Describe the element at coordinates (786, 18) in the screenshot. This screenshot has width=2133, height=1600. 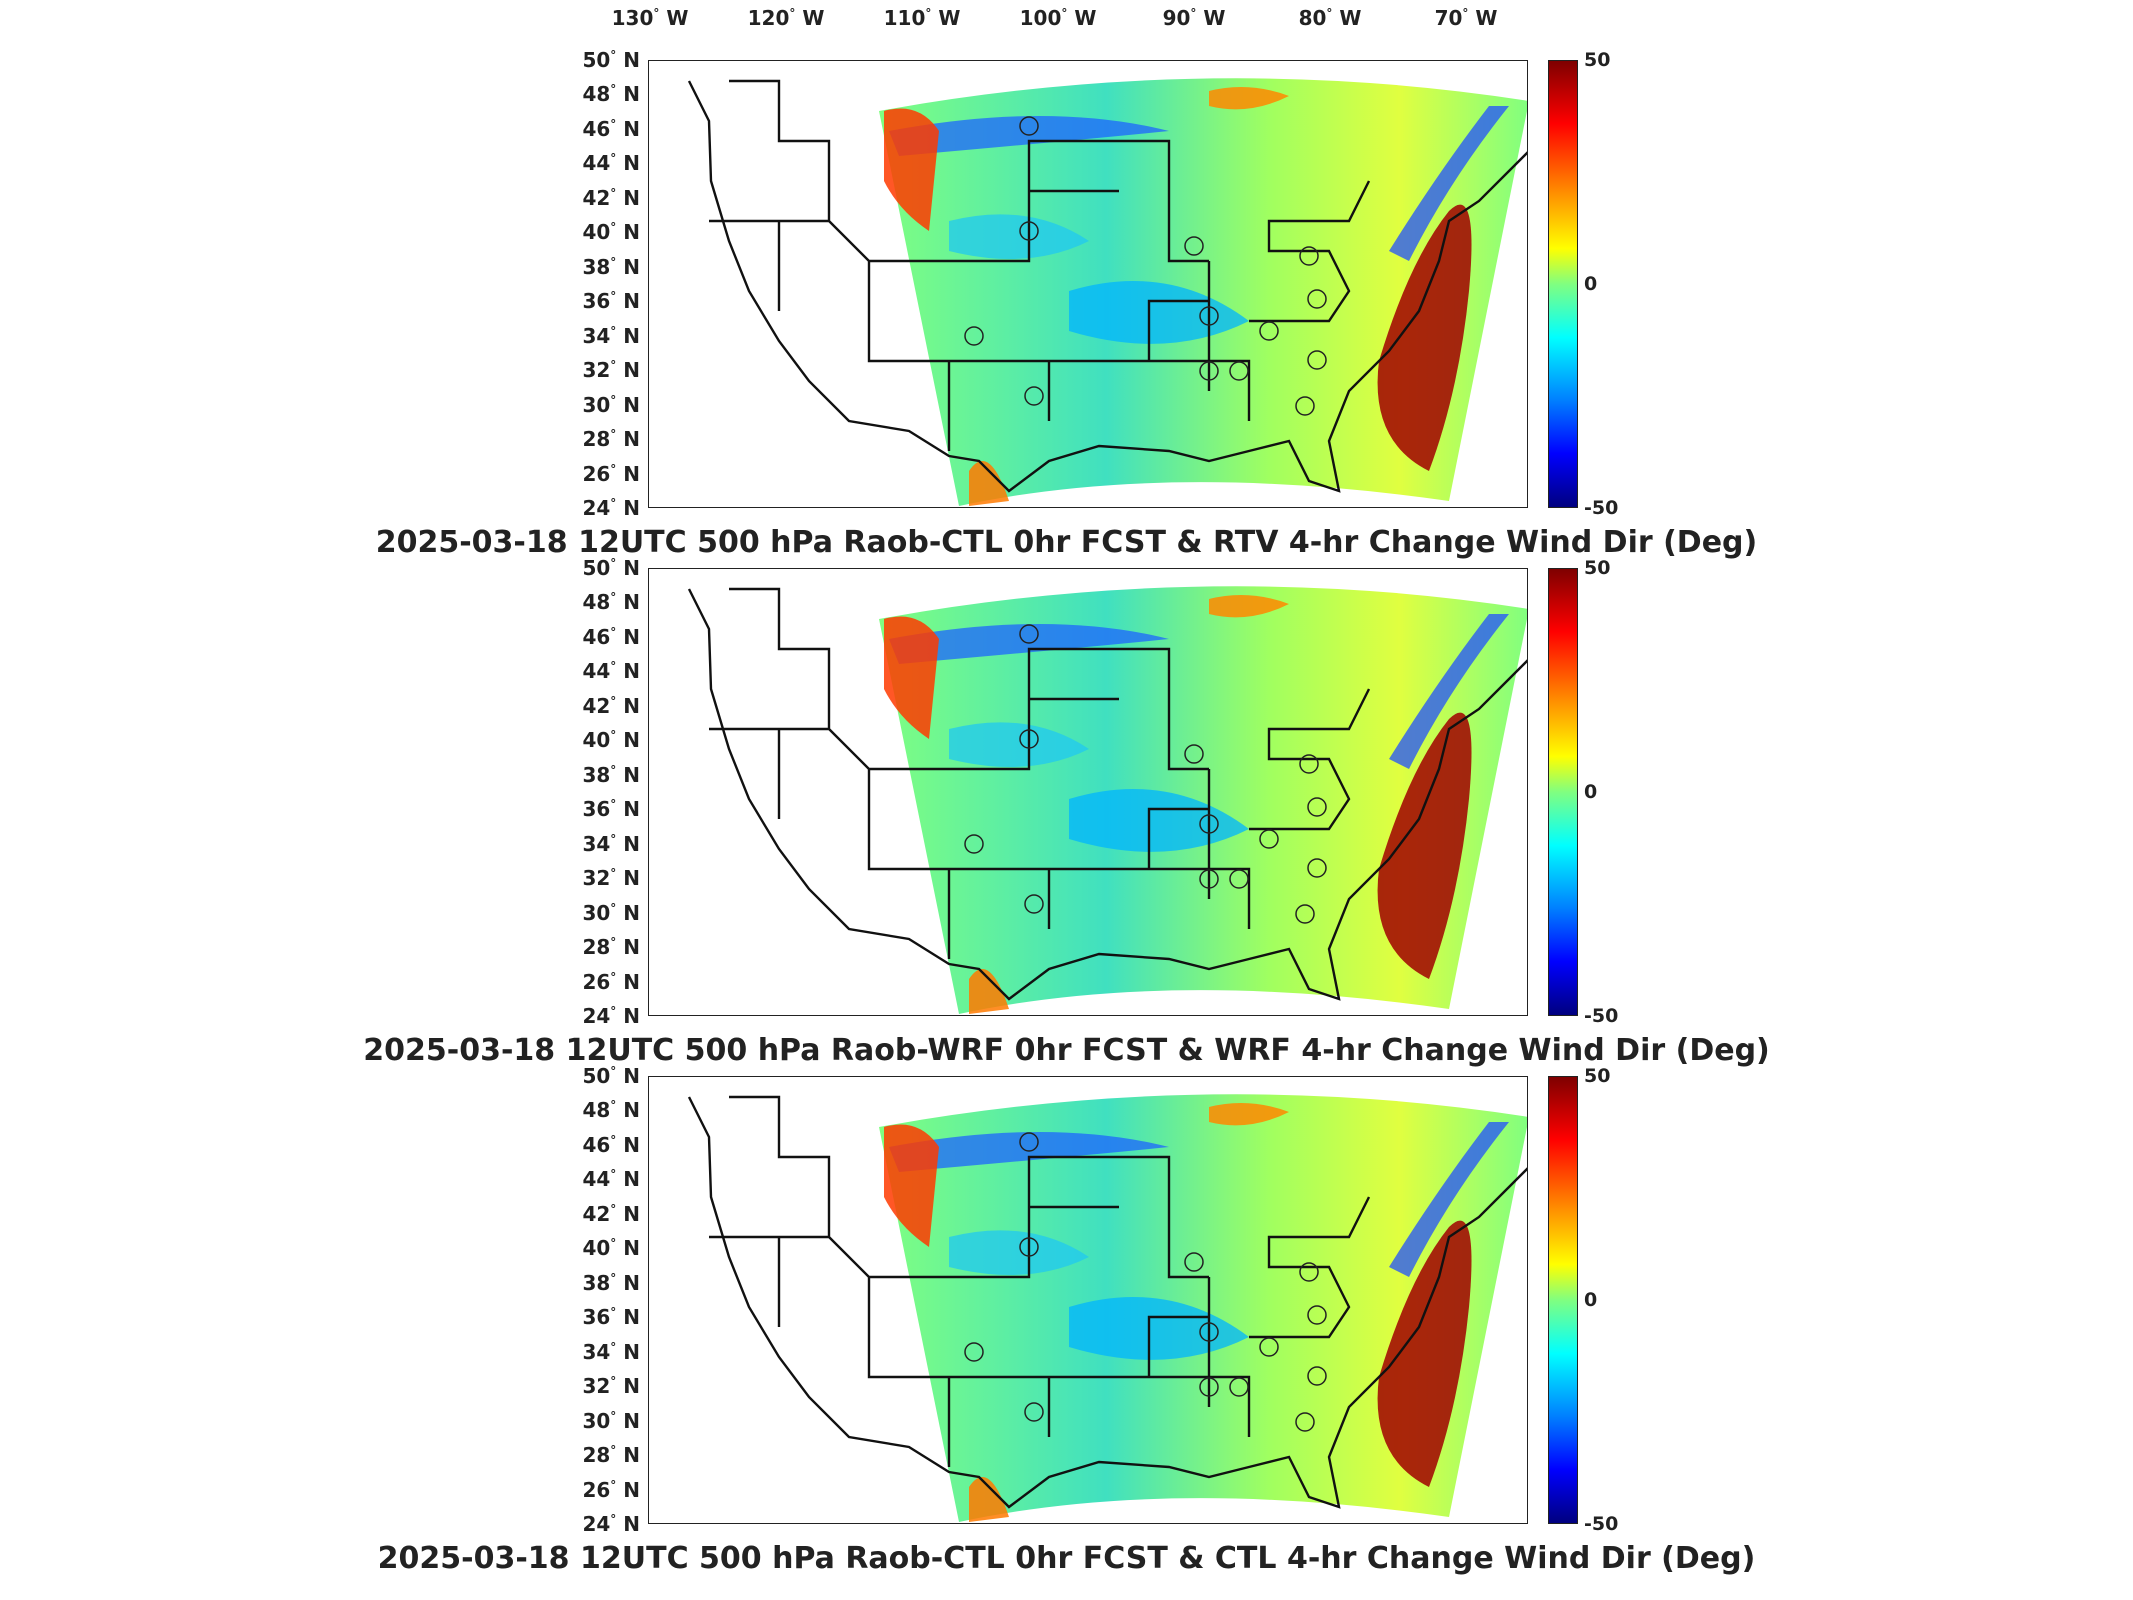
I see `lon-label-120: 120° W` at that location.